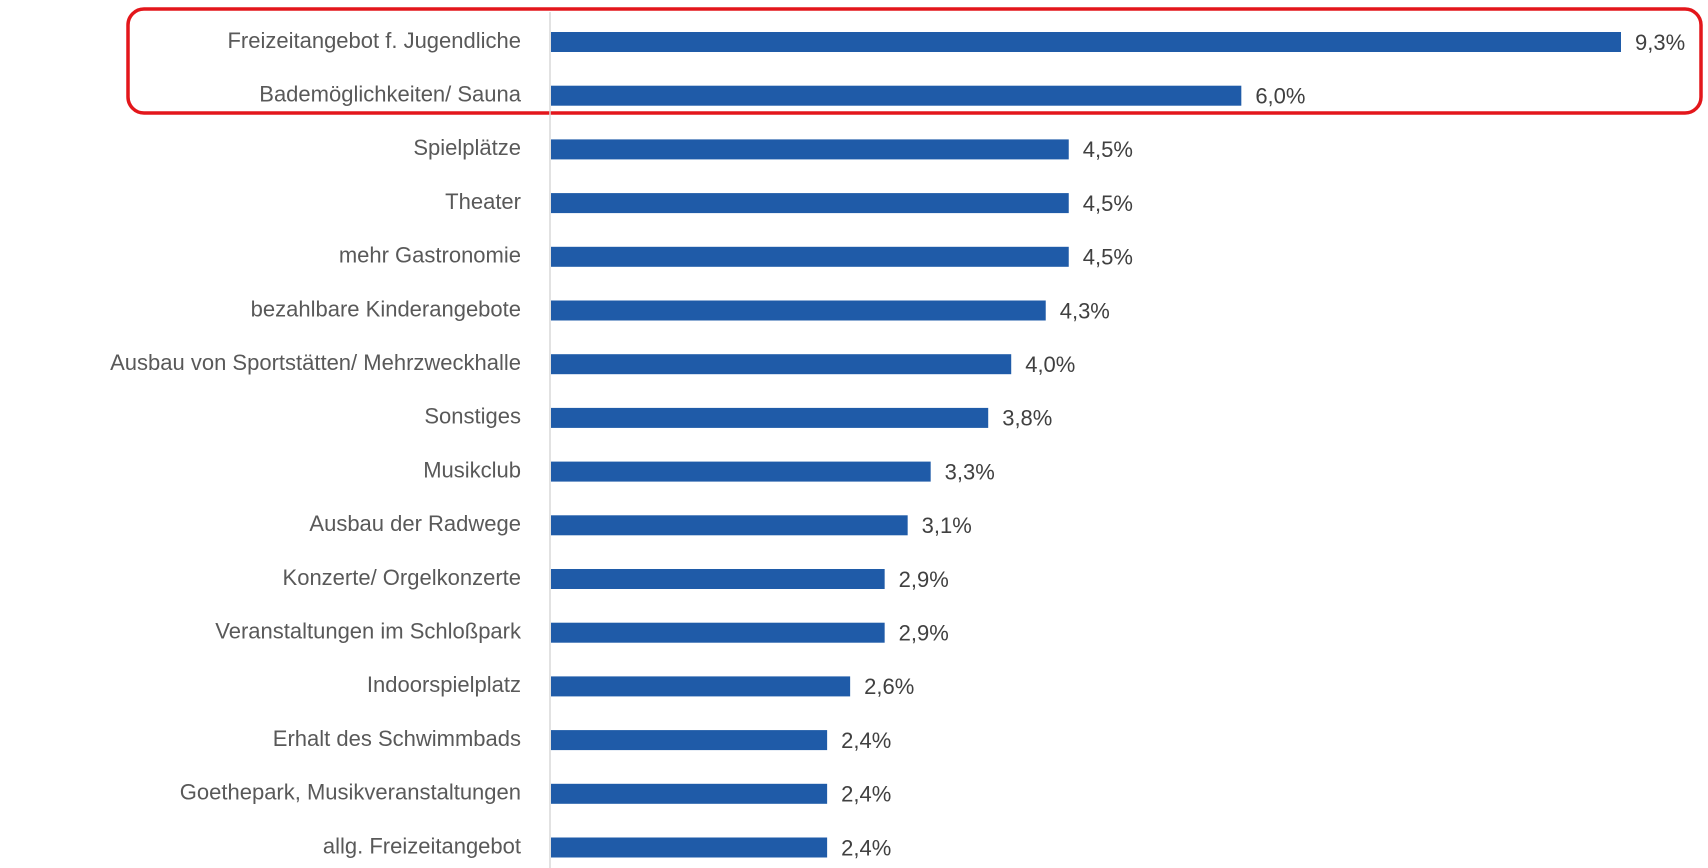 The width and height of the screenshot is (1708, 868). Describe the element at coordinates (483, 201) in the screenshot. I see `category-label: Theater` at that location.